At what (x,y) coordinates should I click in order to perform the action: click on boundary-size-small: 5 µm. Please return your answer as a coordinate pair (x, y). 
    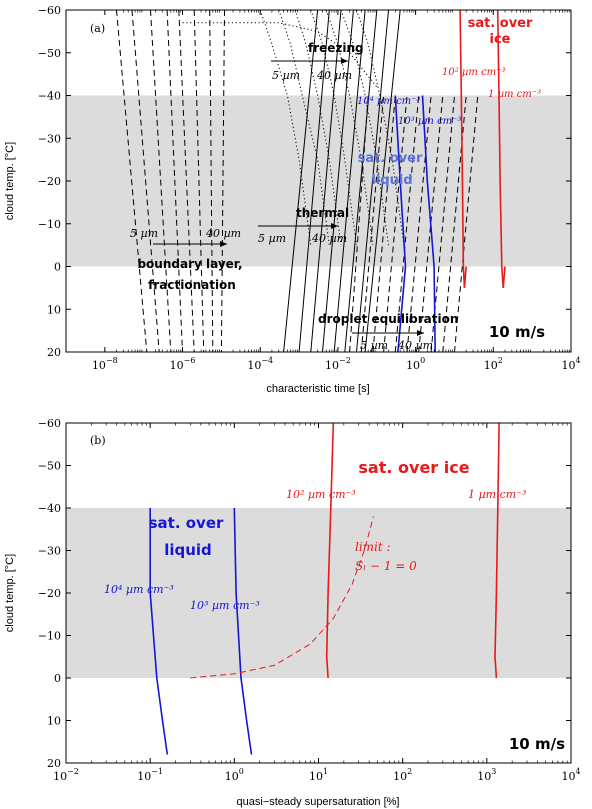
    Looking at the image, I should click on (144, 233).